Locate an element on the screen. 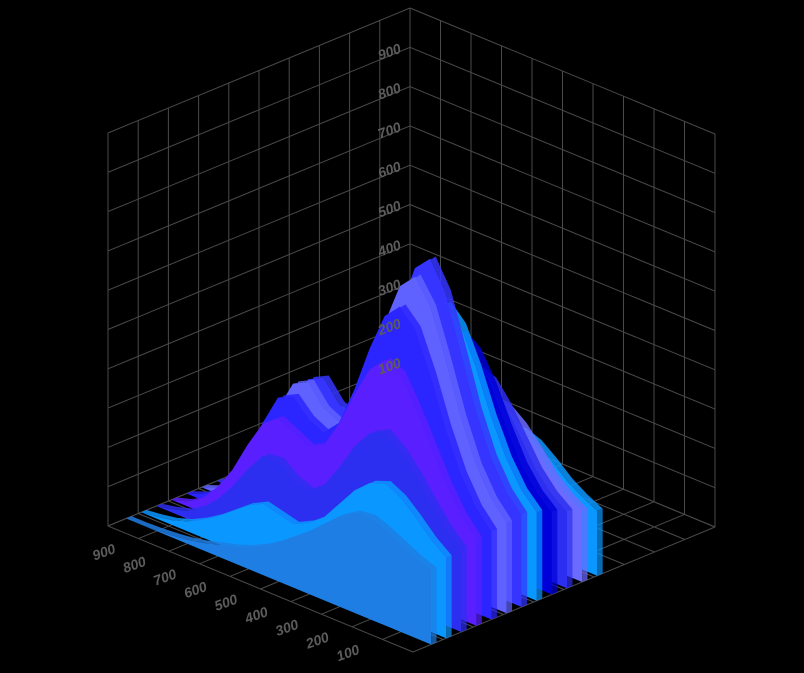 This screenshot has height=673, width=804. x-tick-label: 100 is located at coordinates (348, 652).